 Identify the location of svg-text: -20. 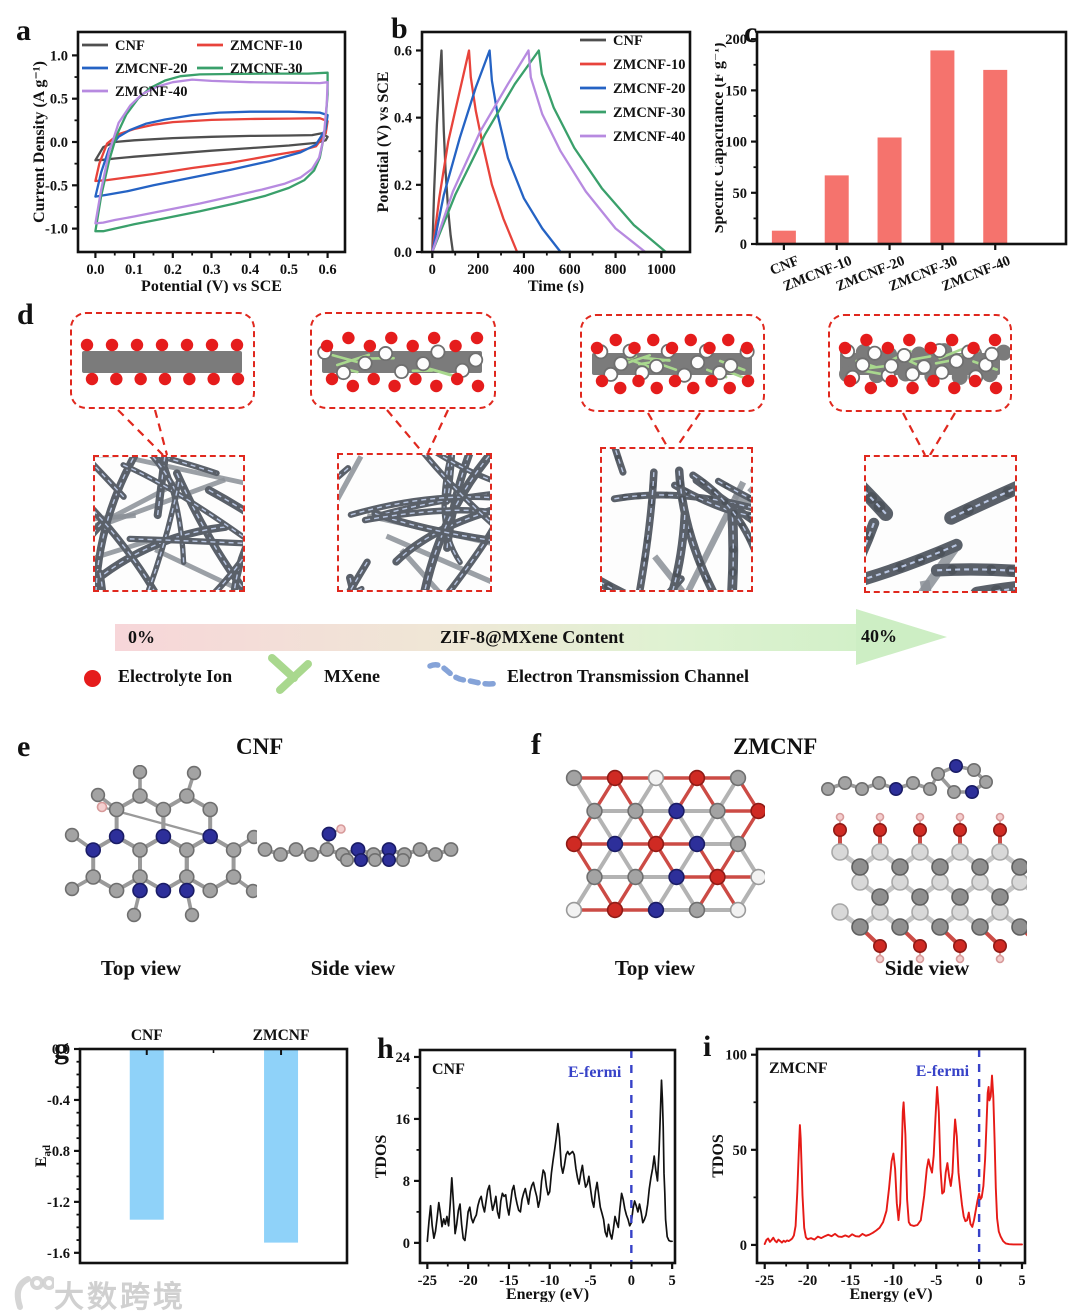
(807, 1281).